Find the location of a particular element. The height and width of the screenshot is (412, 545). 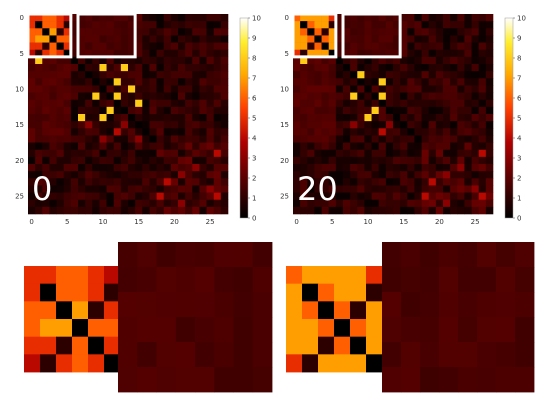

y-tick-label: 10 is located at coordinates (19, 90).